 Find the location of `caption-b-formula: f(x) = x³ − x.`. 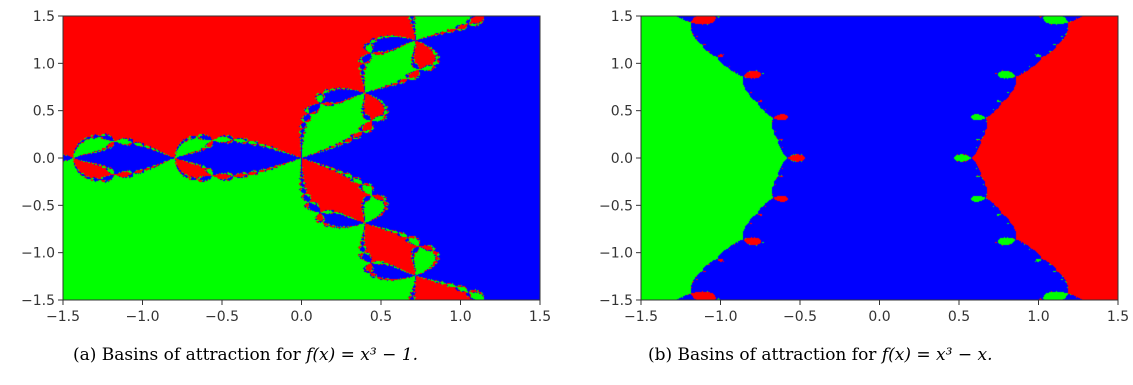

caption-b-formula: f(x) = x³ − x. is located at coordinates (937, 355).